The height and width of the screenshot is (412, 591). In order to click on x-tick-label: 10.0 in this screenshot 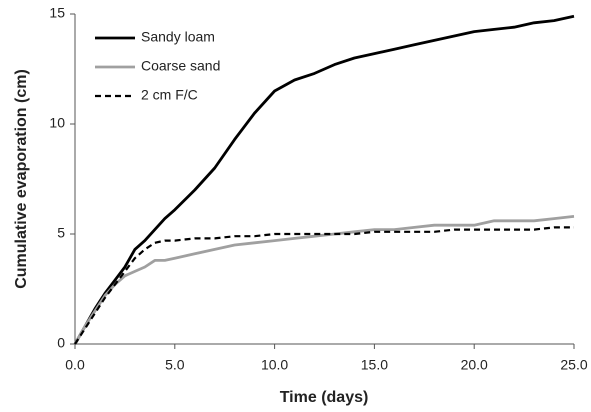, I will do `click(274, 365)`.